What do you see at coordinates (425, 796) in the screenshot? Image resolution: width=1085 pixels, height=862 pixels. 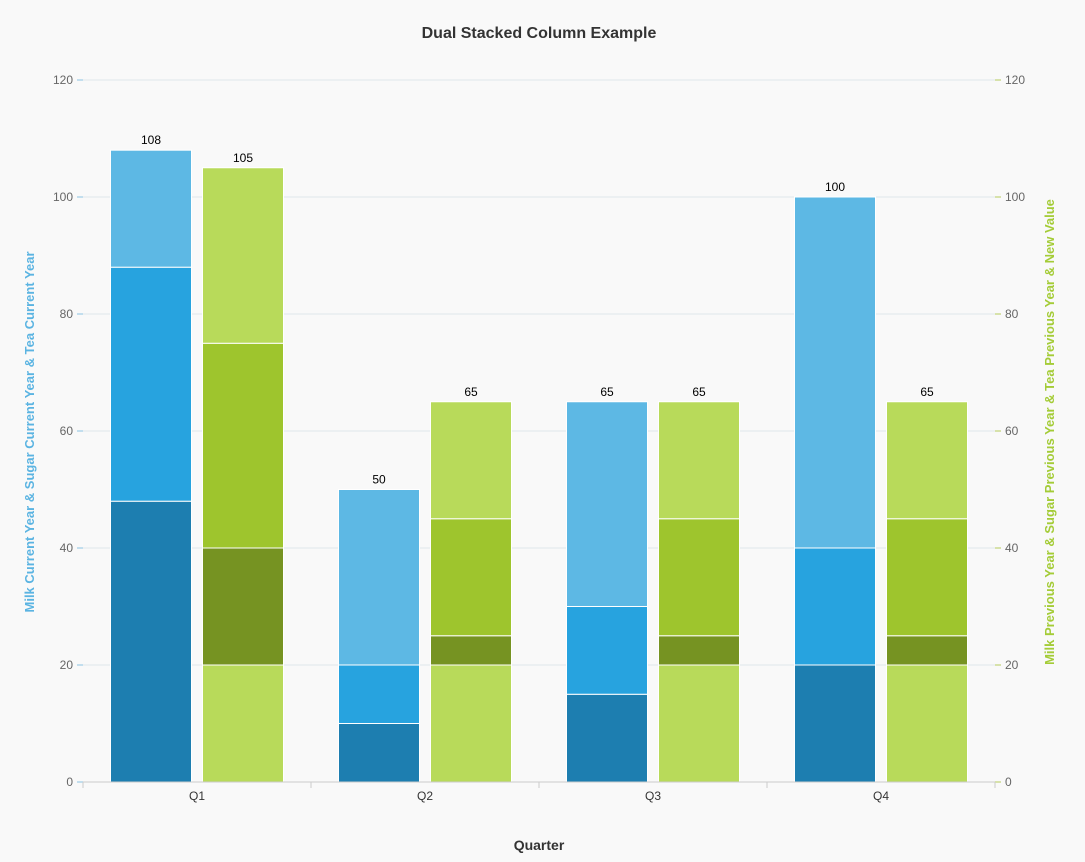 I see `x-tick-label: Q2` at bounding box center [425, 796].